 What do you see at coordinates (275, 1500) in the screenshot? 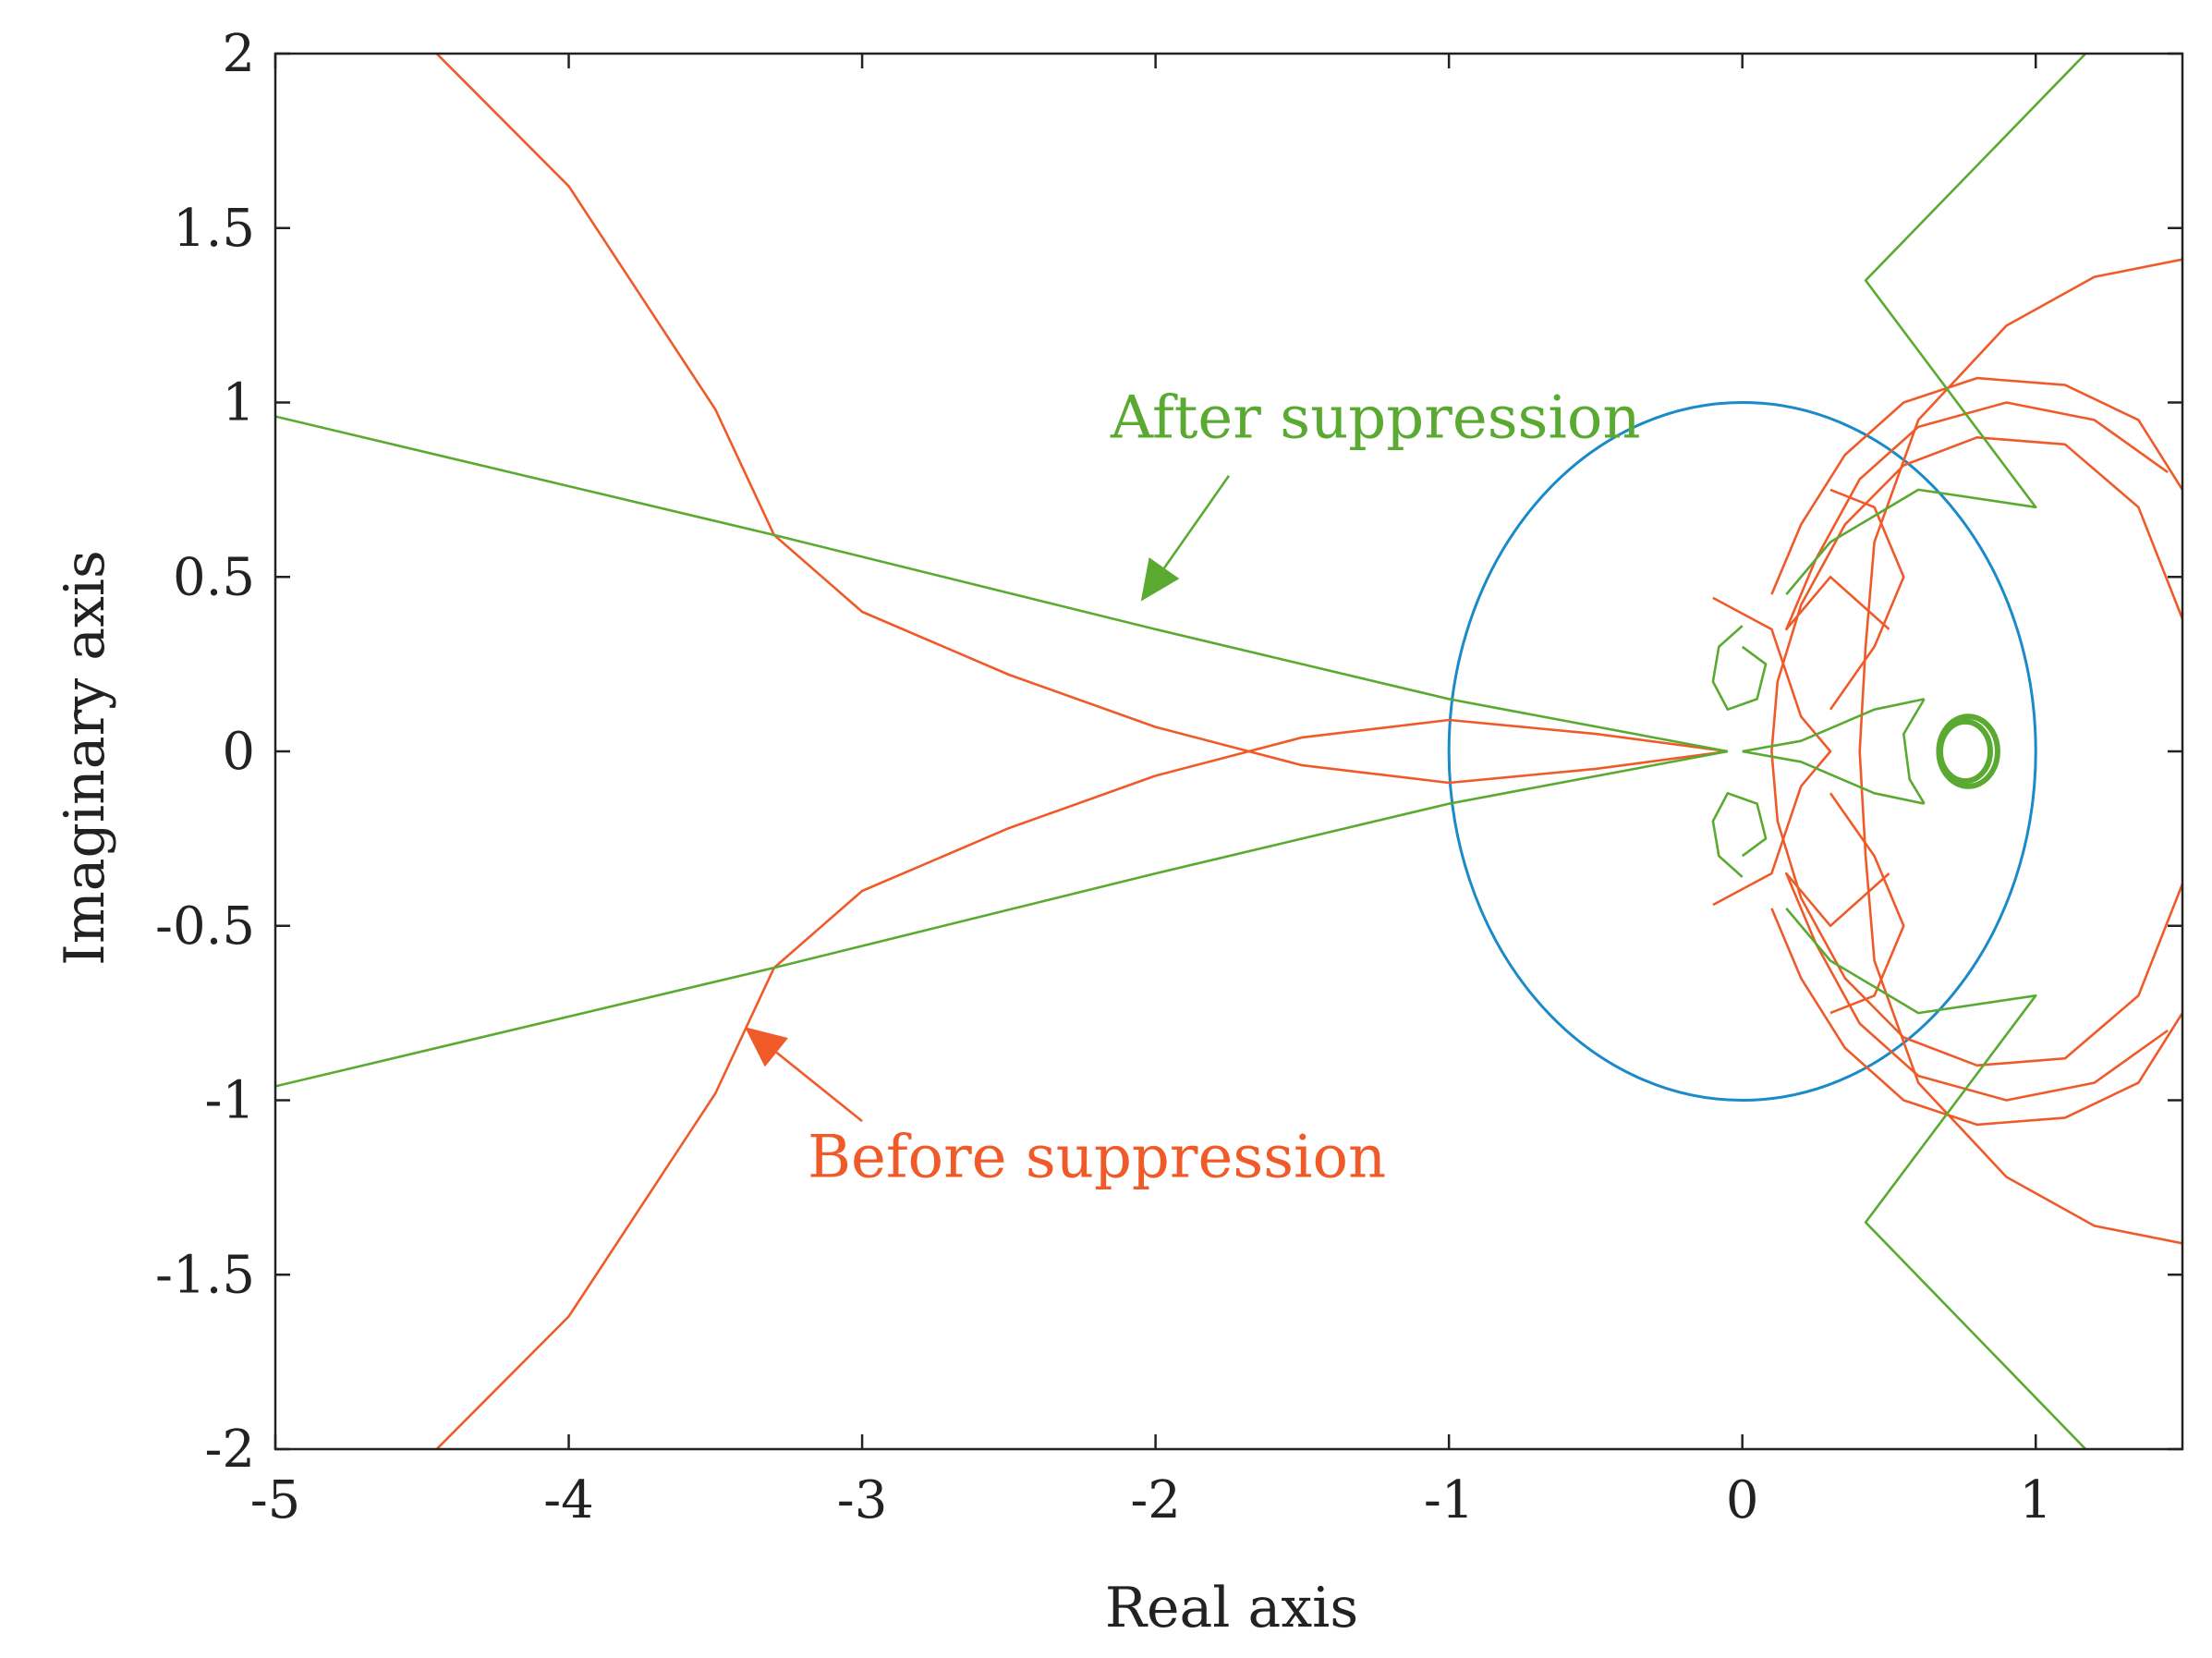
I see `x-tick-label: -5` at bounding box center [275, 1500].